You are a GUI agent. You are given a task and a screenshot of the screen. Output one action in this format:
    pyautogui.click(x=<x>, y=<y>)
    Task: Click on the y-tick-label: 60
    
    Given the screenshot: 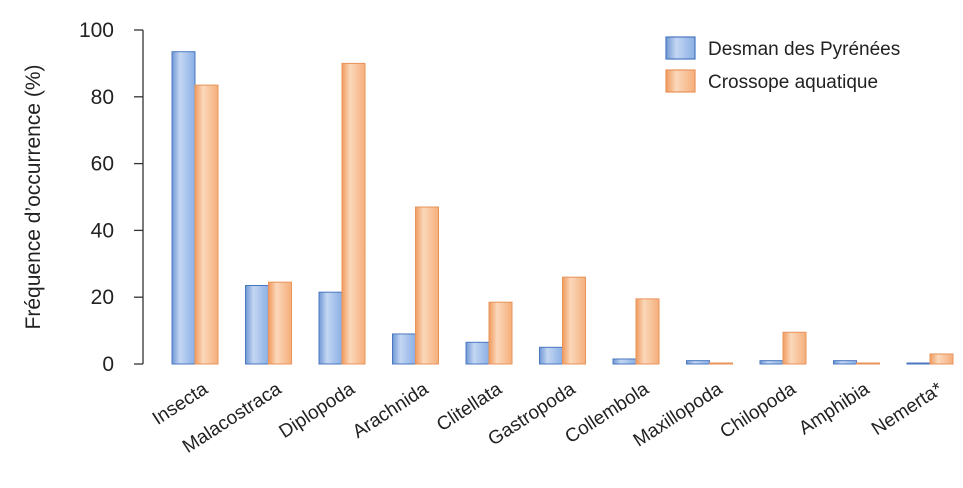 What is the action you would take?
    pyautogui.click(x=102, y=164)
    